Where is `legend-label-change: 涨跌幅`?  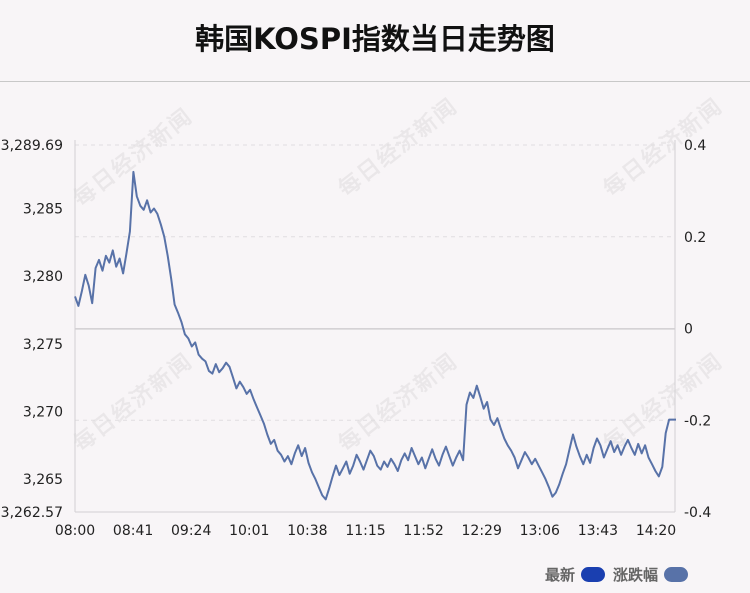 legend-label-change: 涨跌幅 is located at coordinates (635, 574).